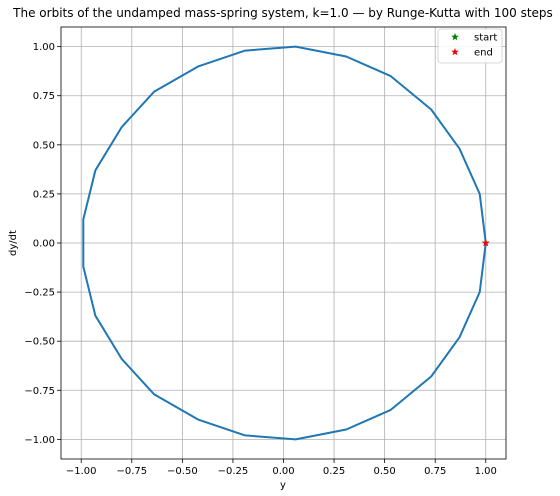 The width and height of the screenshot is (560, 496). I want to click on x-tick-label: 1.00, so click(486, 471).